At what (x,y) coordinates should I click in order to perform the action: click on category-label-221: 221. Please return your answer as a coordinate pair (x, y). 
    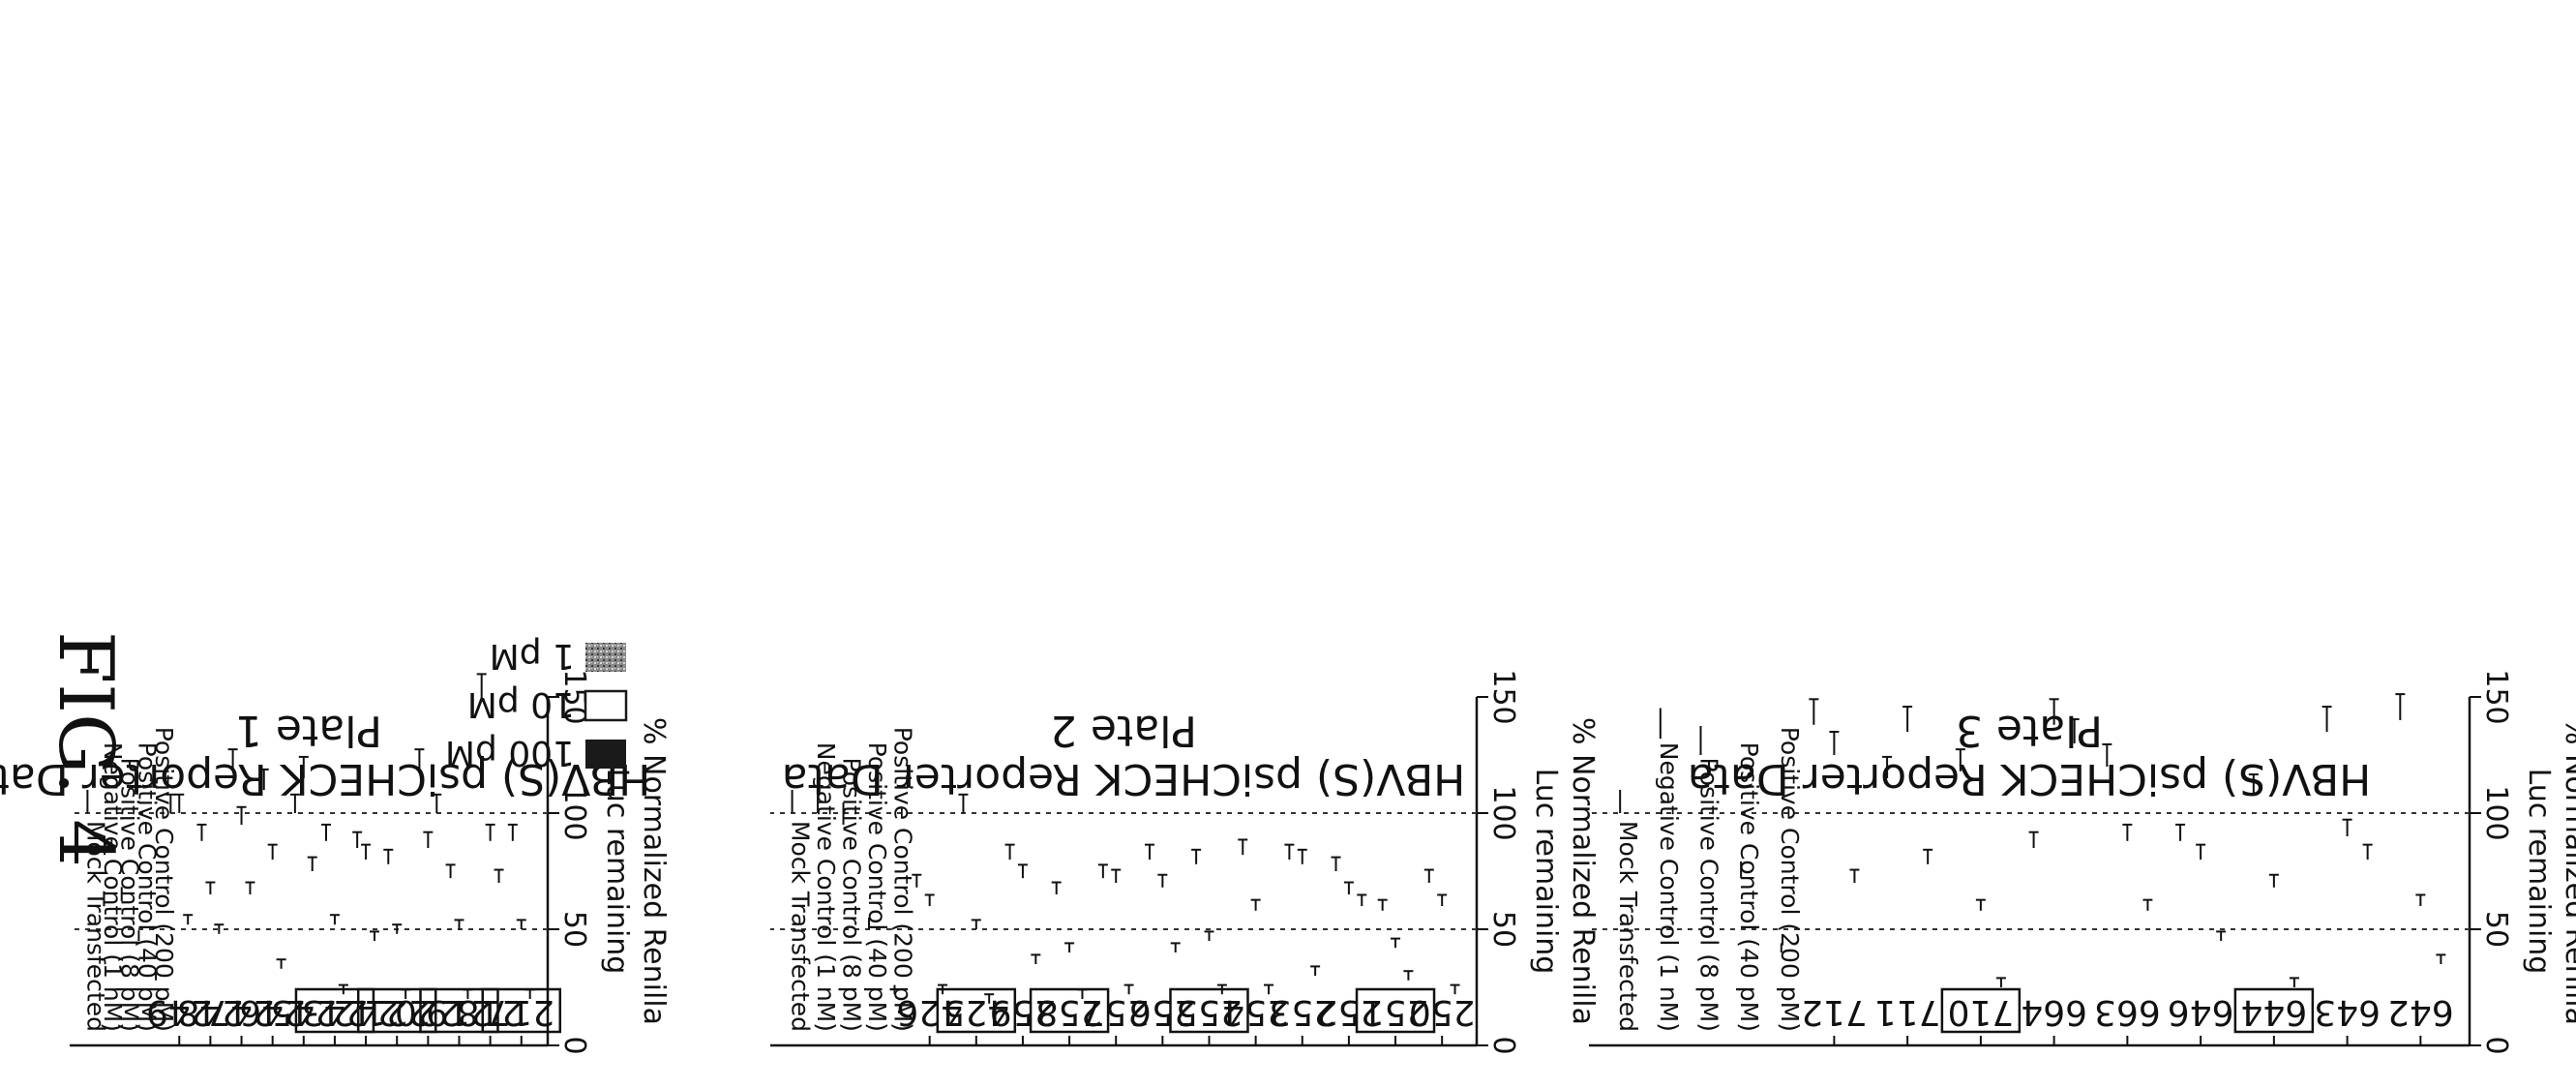
    Looking at the image, I should click on (397, 1012).